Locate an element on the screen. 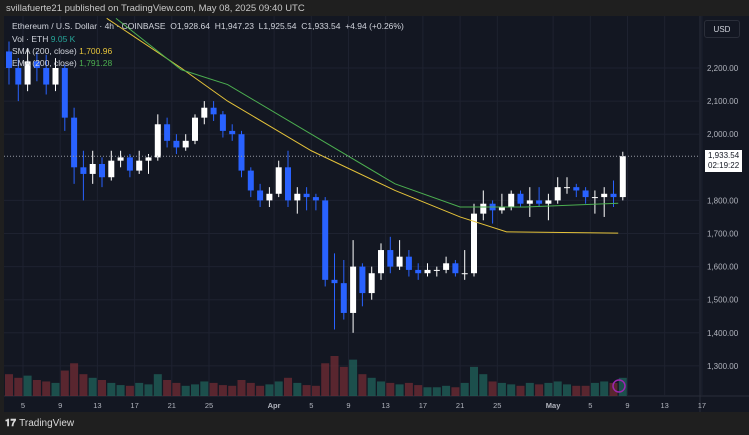  tradingview-logo-icon: 𝟏𝟕 is located at coordinates (11, 423).